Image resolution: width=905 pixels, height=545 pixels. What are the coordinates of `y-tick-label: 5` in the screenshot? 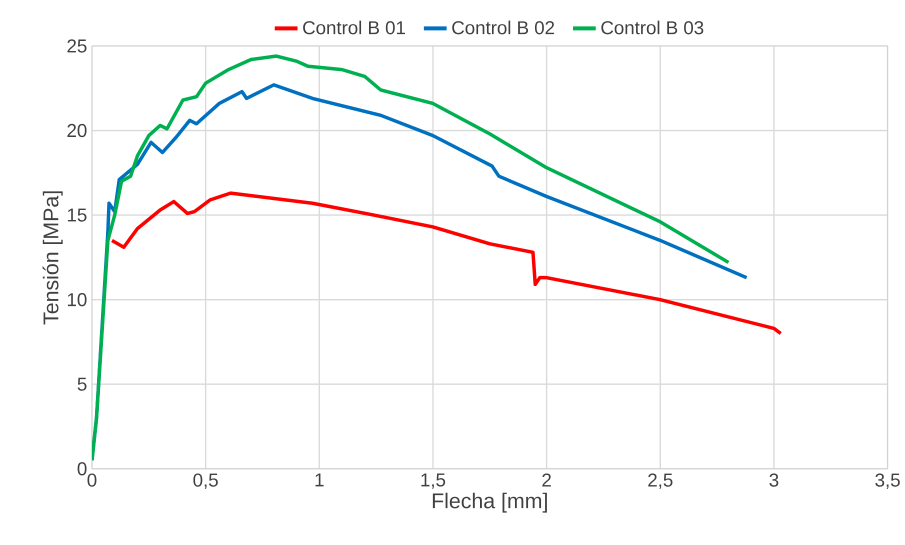 It's located at (82, 384).